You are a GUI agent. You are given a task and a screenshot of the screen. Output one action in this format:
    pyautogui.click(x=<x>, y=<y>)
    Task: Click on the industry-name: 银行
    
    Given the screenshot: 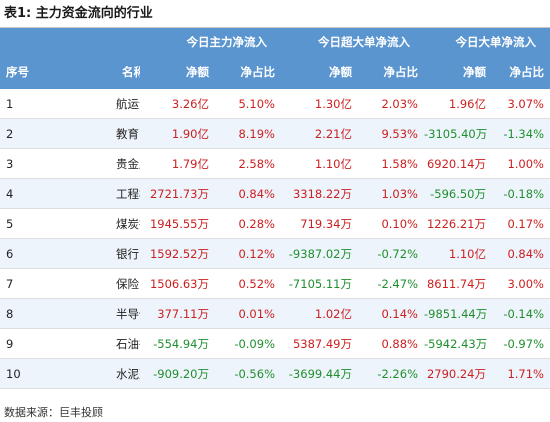 What is the action you would take?
    pyautogui.click(x=99, y=253)
    